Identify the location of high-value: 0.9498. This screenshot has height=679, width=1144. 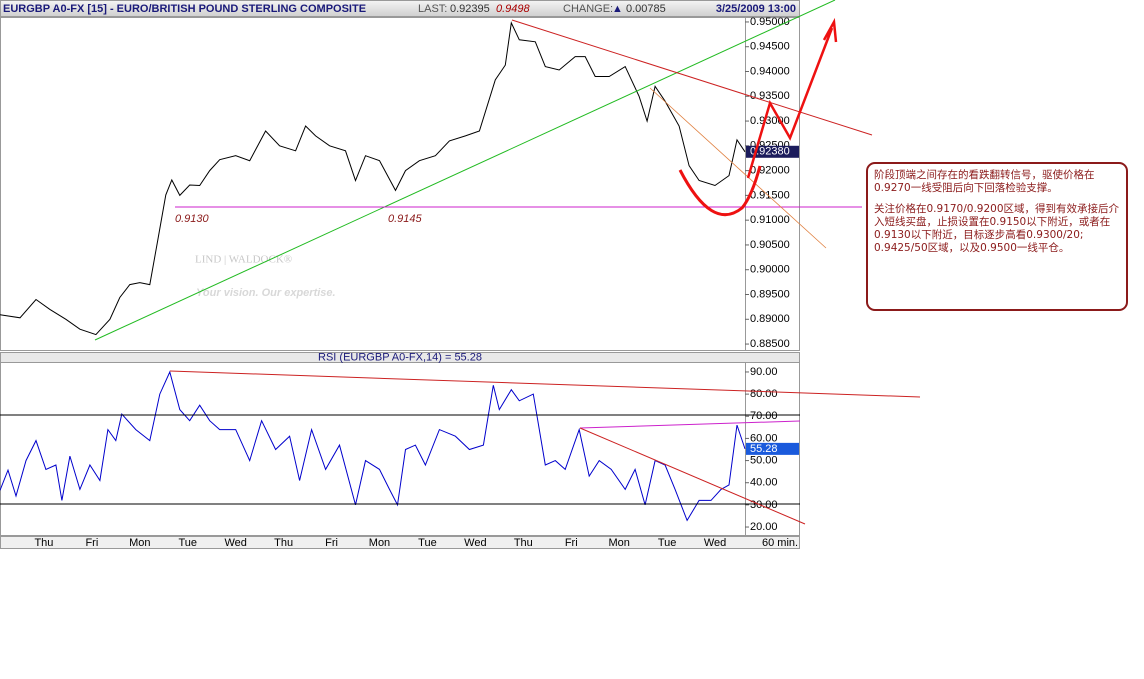
(513, 9).